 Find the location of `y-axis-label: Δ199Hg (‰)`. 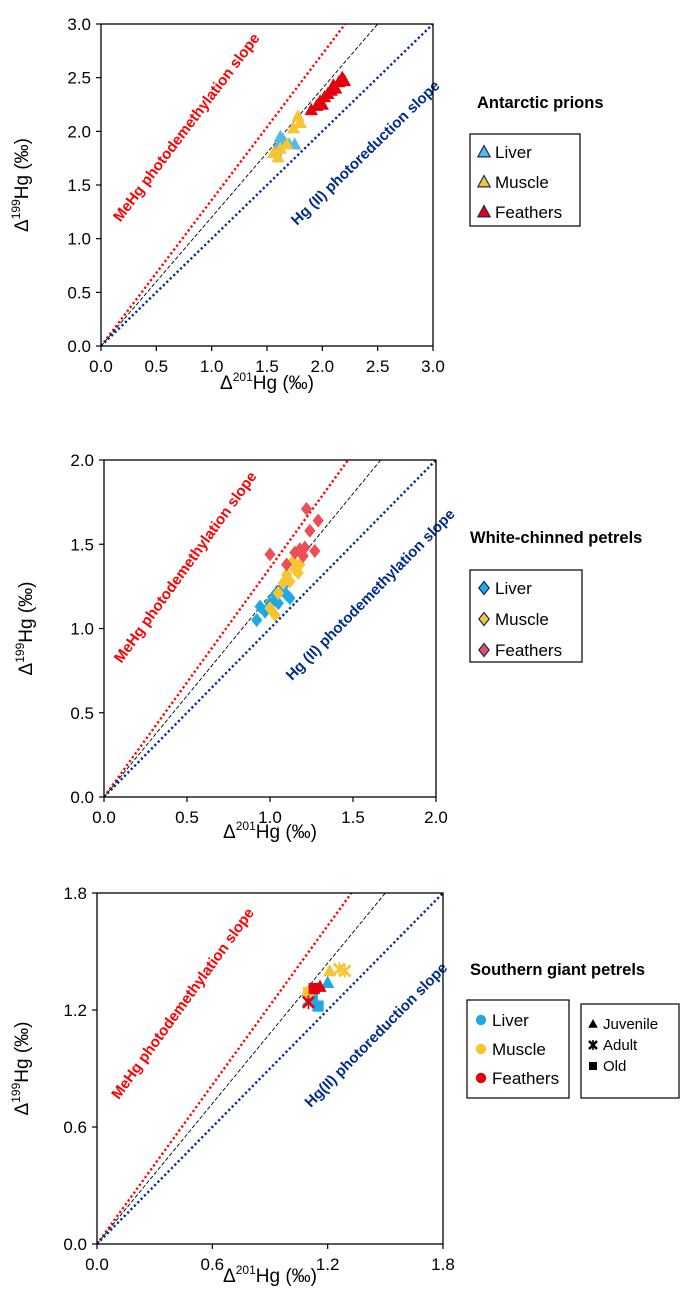

y-axis-label: Δ199Hg (‰) is located at coordinates (21, 185).